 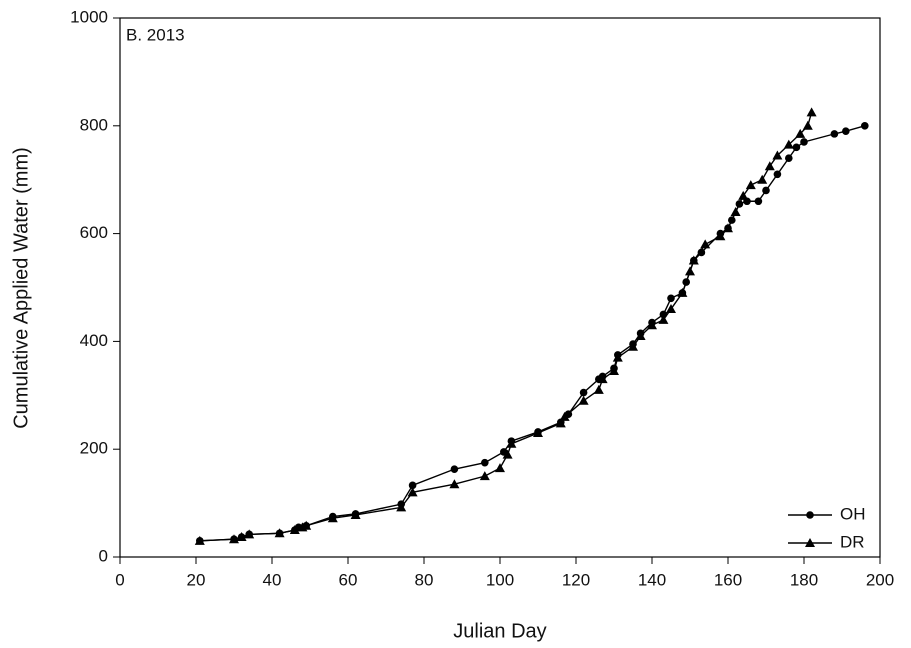 What do you see at coordinates (852, 541) in the screenshot?
I see `legend-label: DR` at bounding box center [852, 541].